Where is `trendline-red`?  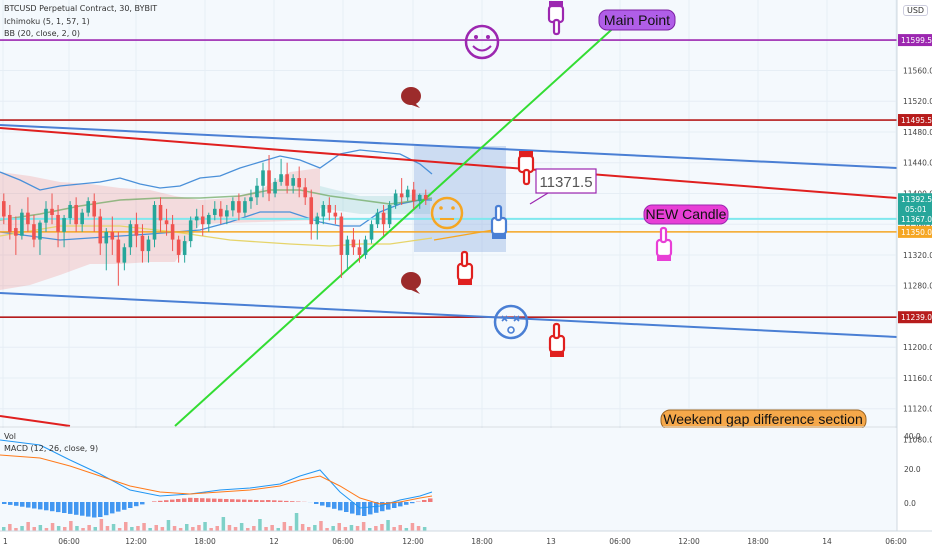
trendline-red is located at coordinates (449, 163).